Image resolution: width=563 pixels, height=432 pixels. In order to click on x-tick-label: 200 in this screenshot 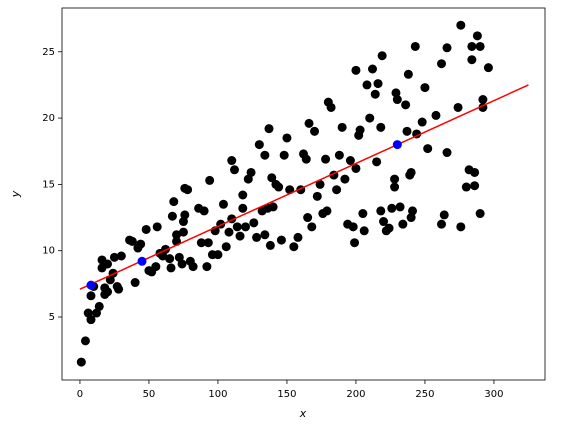, I will do `click(355, 394)`.